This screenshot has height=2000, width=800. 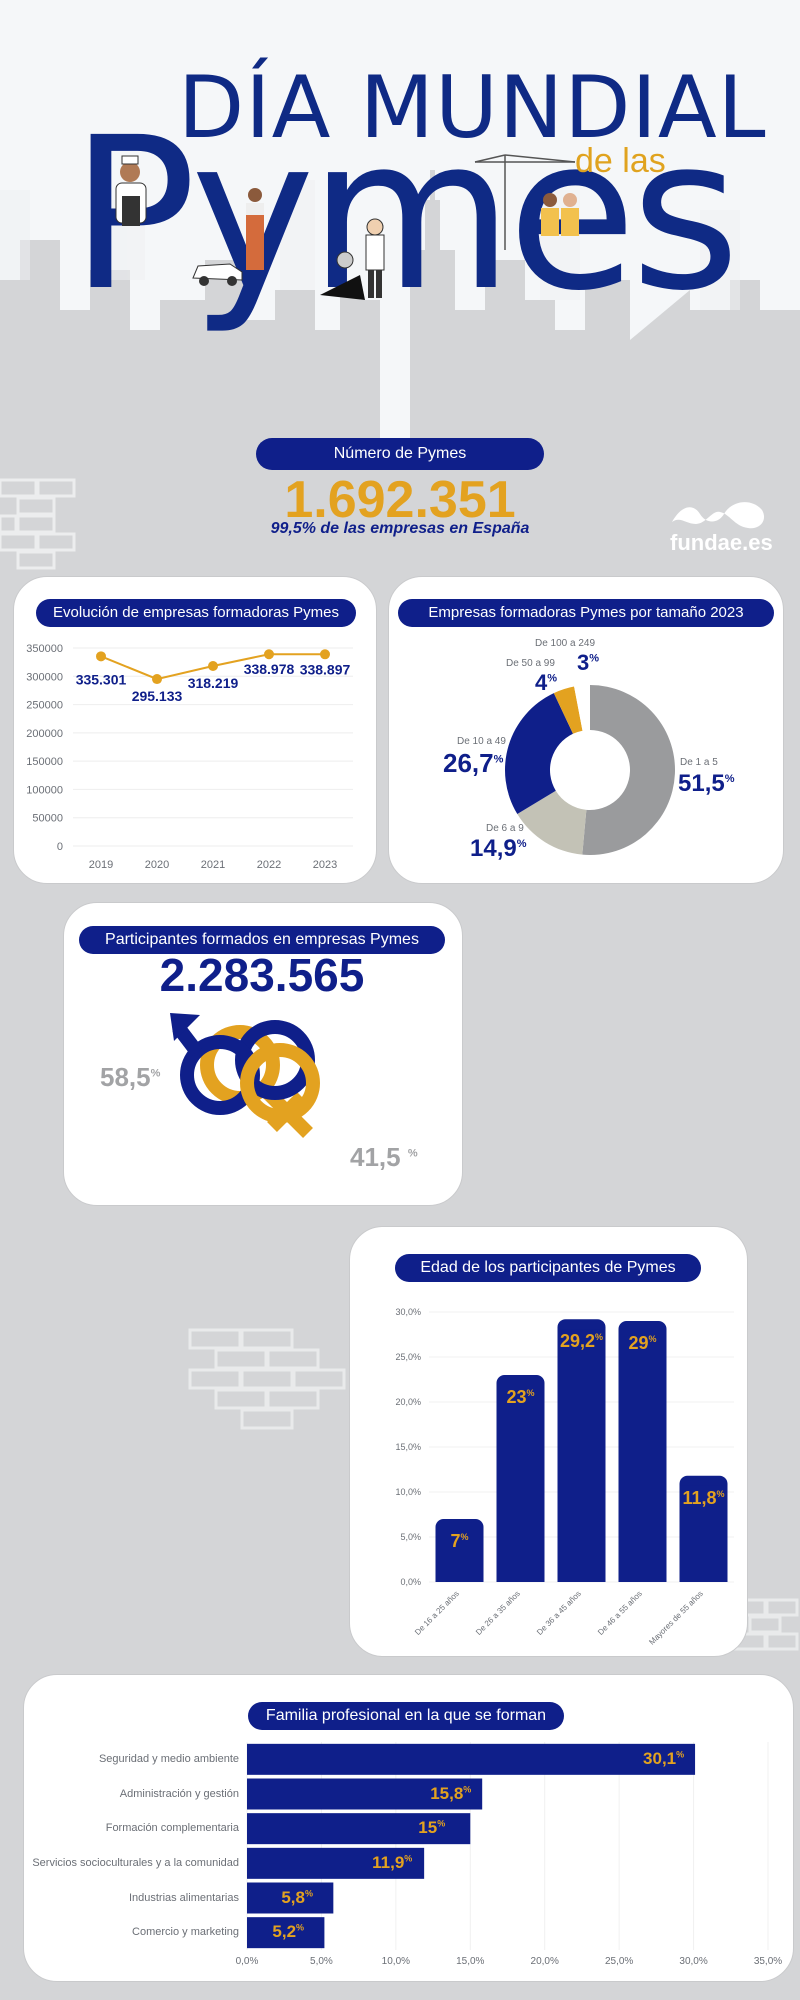 I want to click on y-tick-label: 250000, so click(x=44, y=706).